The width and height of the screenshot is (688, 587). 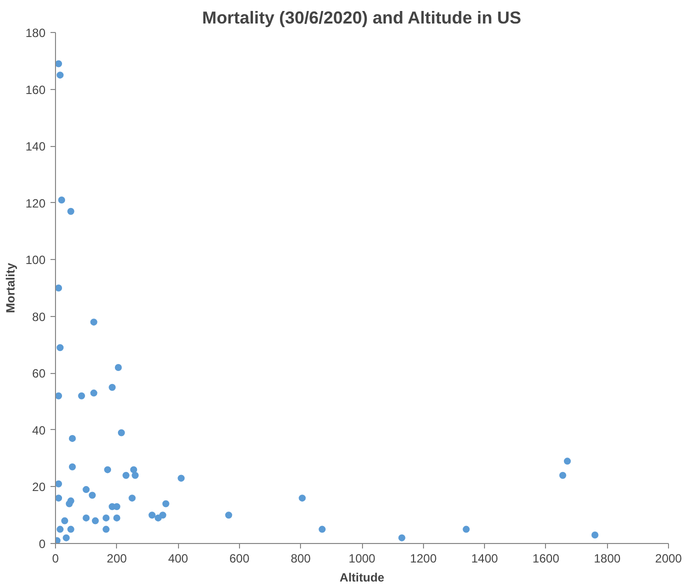 What do you see at coordinates (39, 373) in the screenshot?
I see `y-tick-label: 60` at bounding box center [39, 373].